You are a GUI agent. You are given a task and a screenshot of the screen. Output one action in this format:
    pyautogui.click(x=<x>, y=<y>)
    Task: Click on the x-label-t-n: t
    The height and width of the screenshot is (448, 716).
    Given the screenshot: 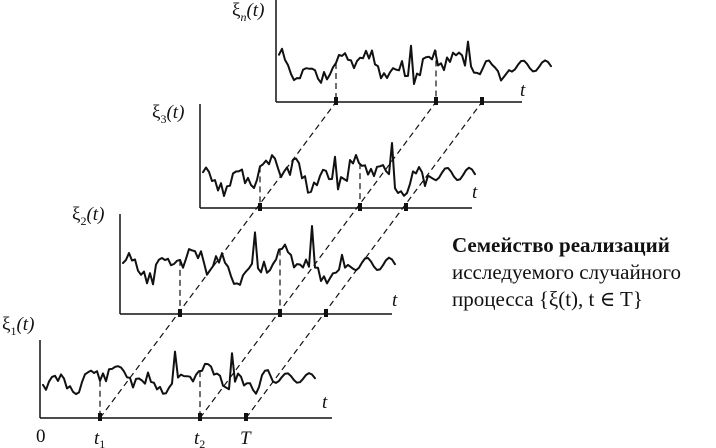 What is the action you would take?
    pyautogui.click(x=523, y=90)
    